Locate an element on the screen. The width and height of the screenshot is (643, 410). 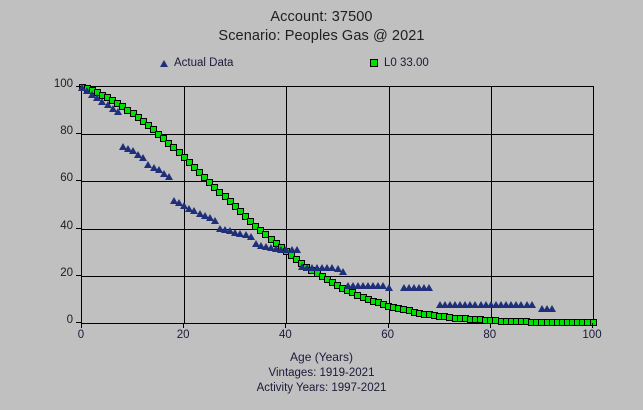
legend-item-survivor-curve: L0 33.00 is located at coordinates (399, 63).